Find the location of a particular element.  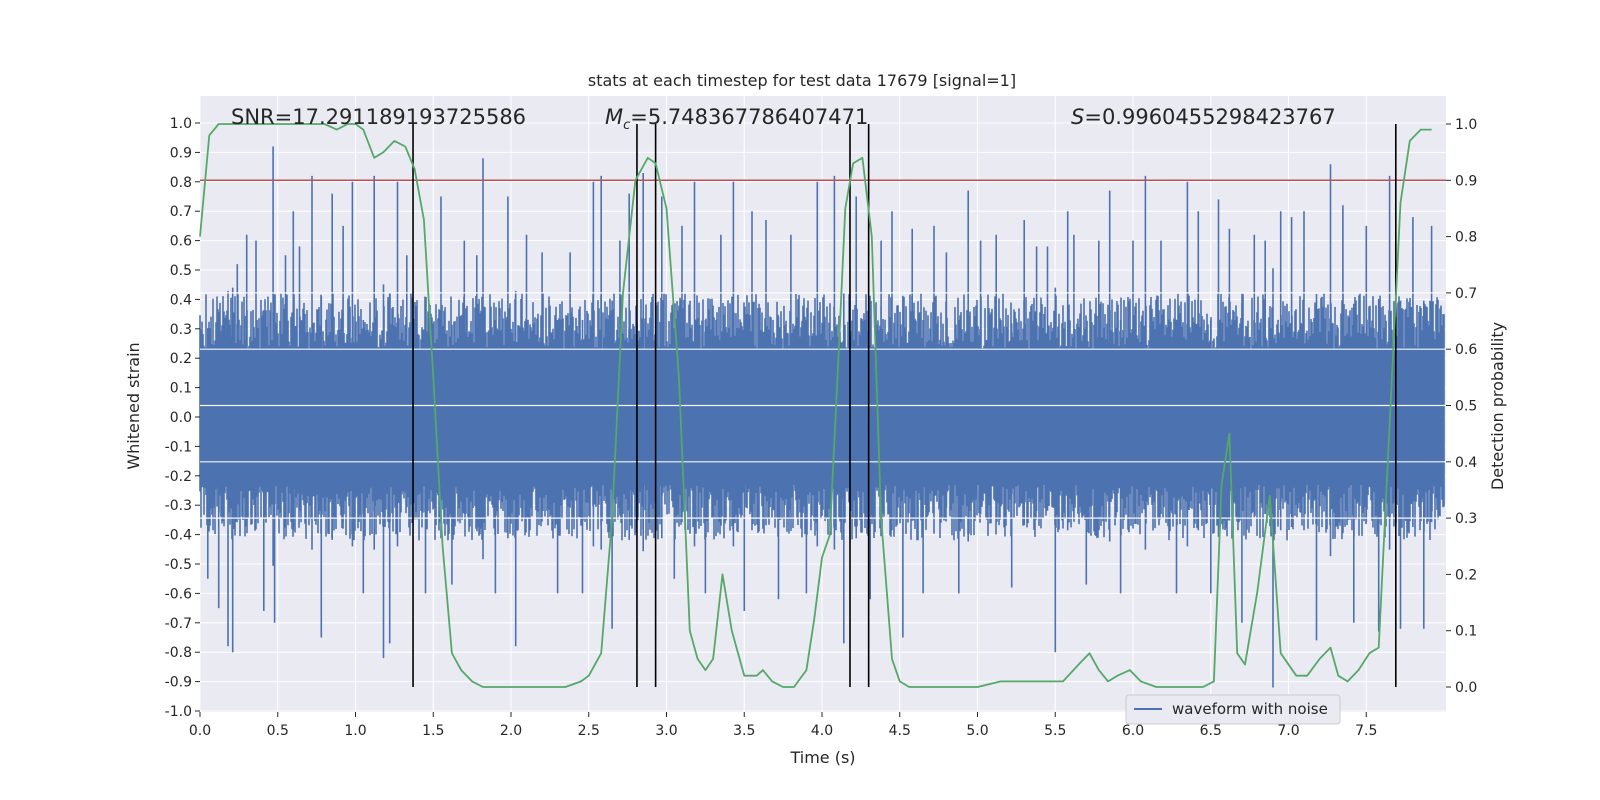

s-value: =0.9960455298423767 is located at coordinates (1209, 117).